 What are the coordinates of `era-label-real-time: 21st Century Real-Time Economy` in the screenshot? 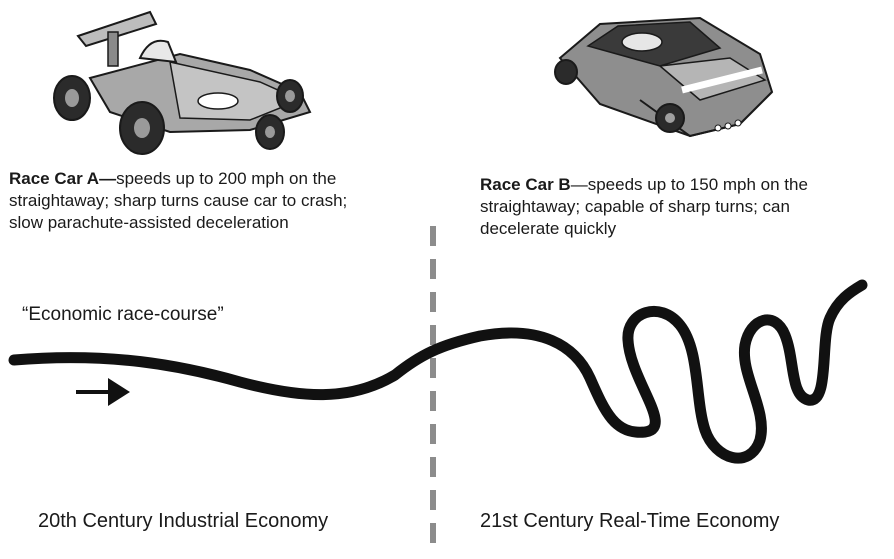 It's located at (630, 521).